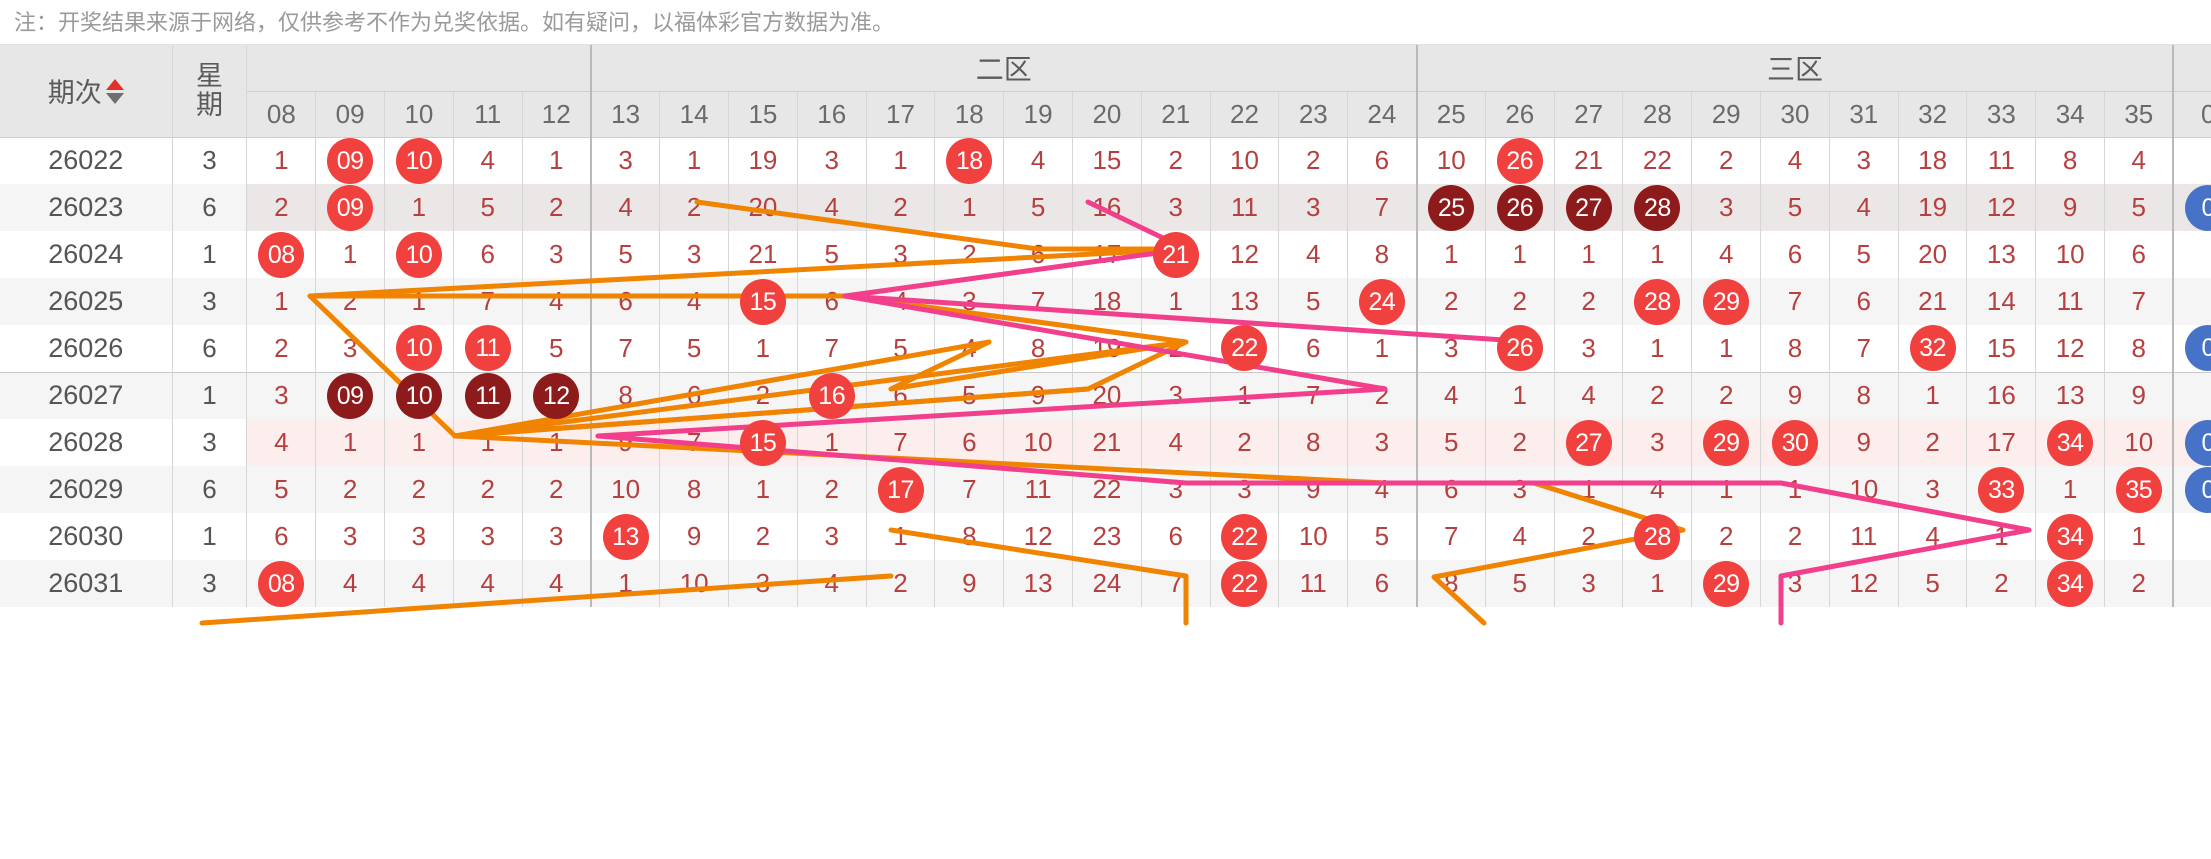  Describe the element at coordinates (419, 254) in the screenshot. I see `hit-ball-cell: 10` at that location.